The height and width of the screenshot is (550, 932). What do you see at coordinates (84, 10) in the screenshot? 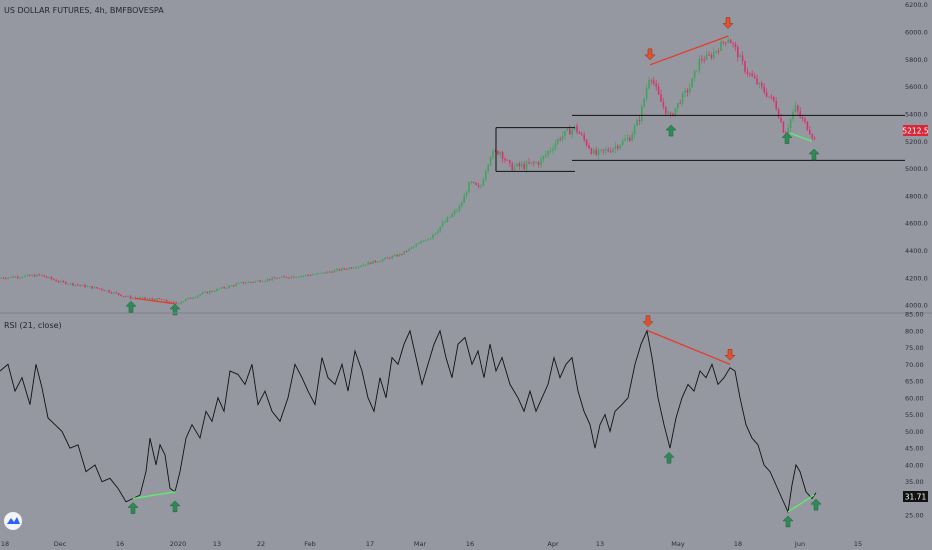
I see `symbol-title: US DOLLAR FUTURES, 4h, BMFBOVESPA` at bounding box center [84, 10].